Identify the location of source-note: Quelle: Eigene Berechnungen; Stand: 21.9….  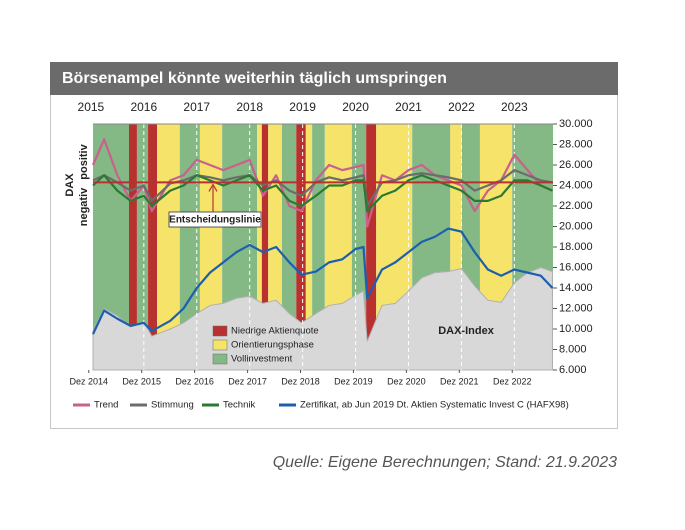
(445, 462).